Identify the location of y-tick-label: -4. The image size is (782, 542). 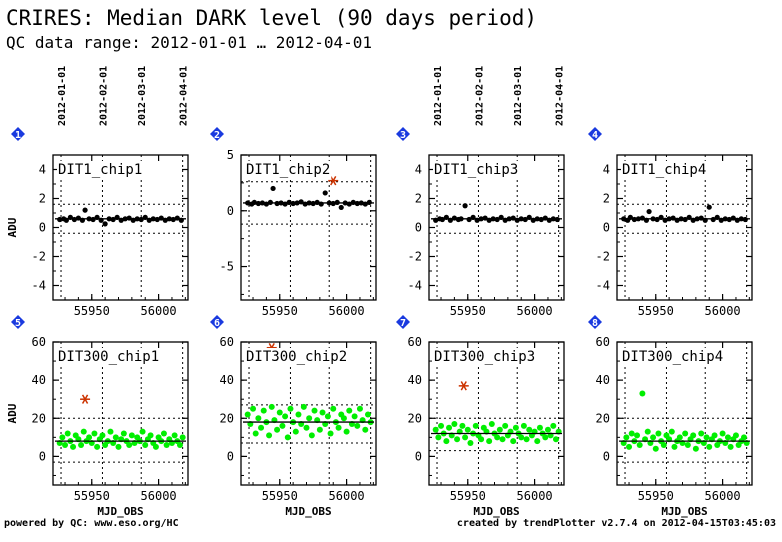
(415, 286).